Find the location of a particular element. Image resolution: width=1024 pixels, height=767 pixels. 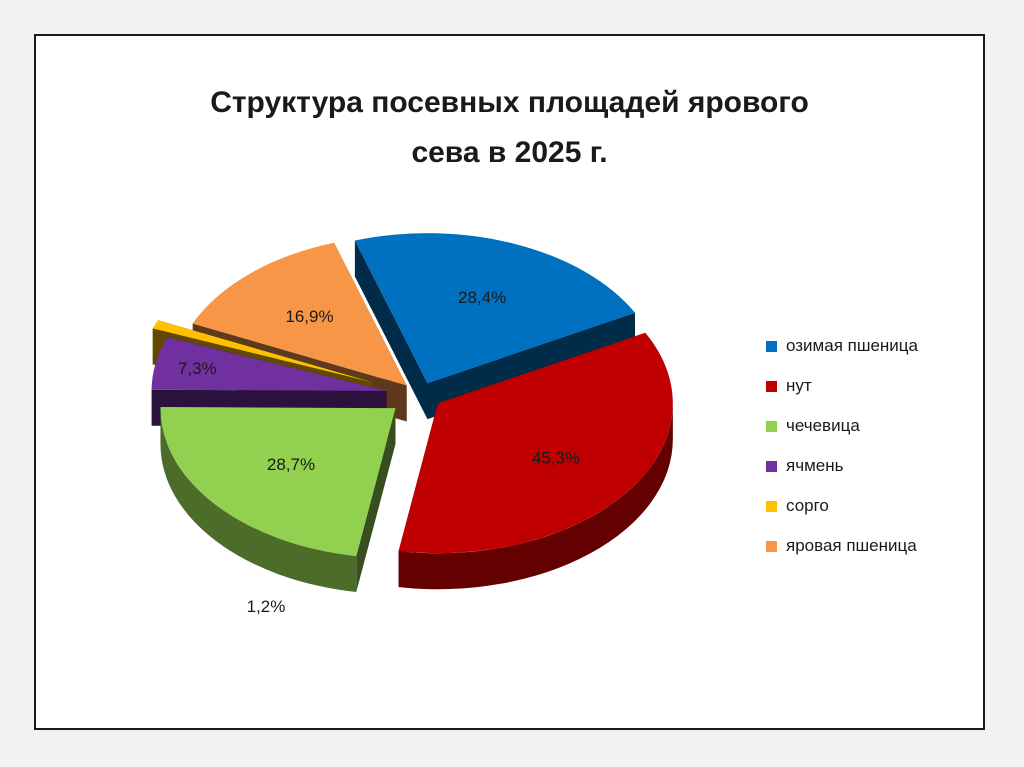

legend-item-6: яровая пшеница is located at coordinates (842, 546).